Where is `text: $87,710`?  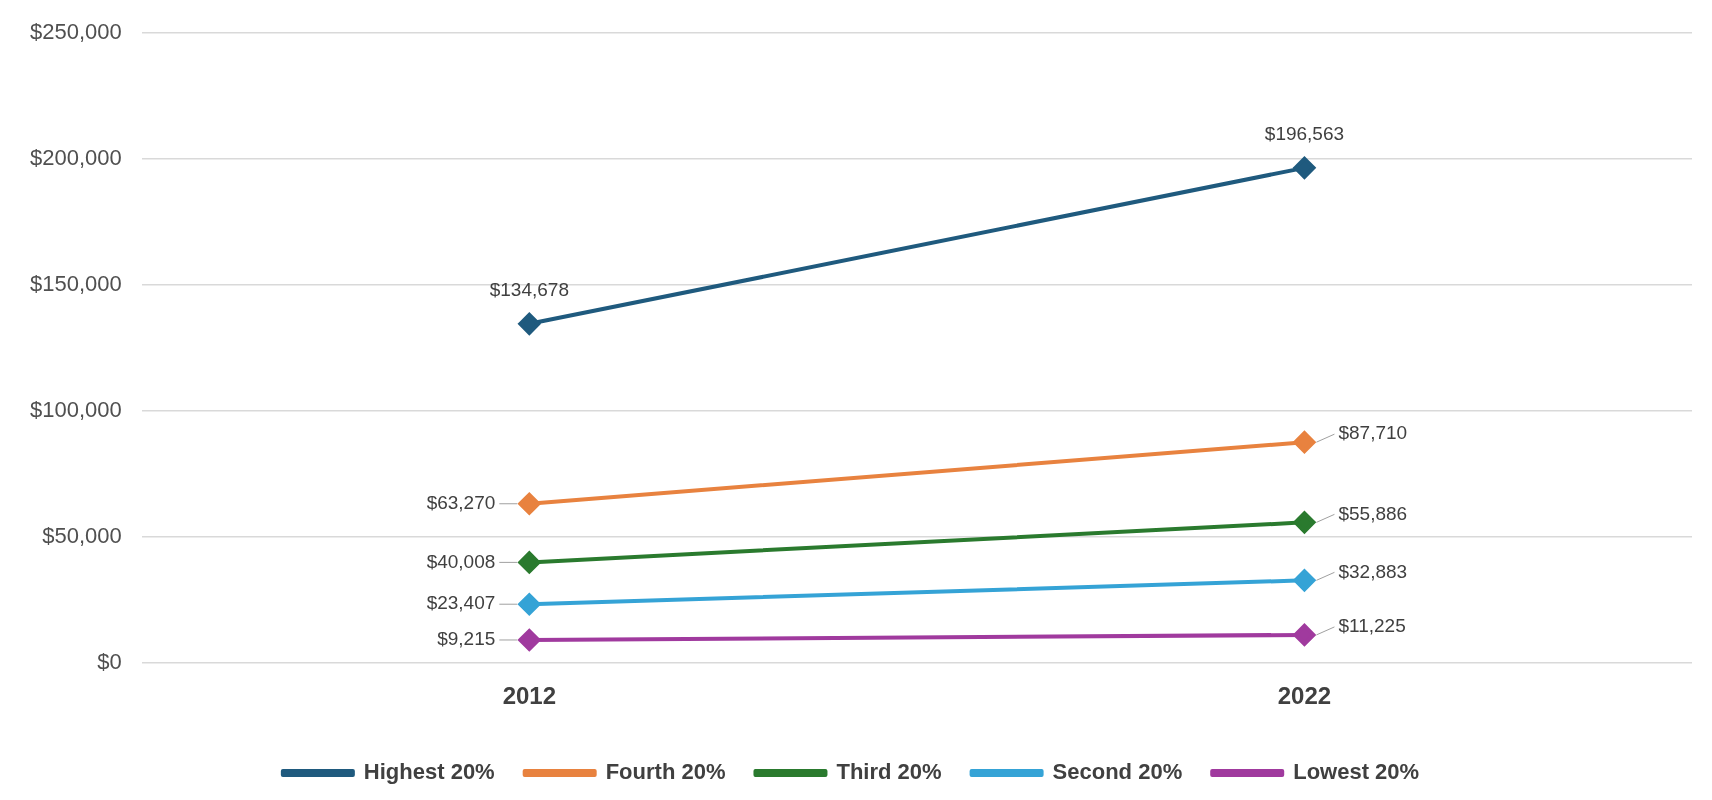
text: $87,710 is located at coordinates (1373, 433).